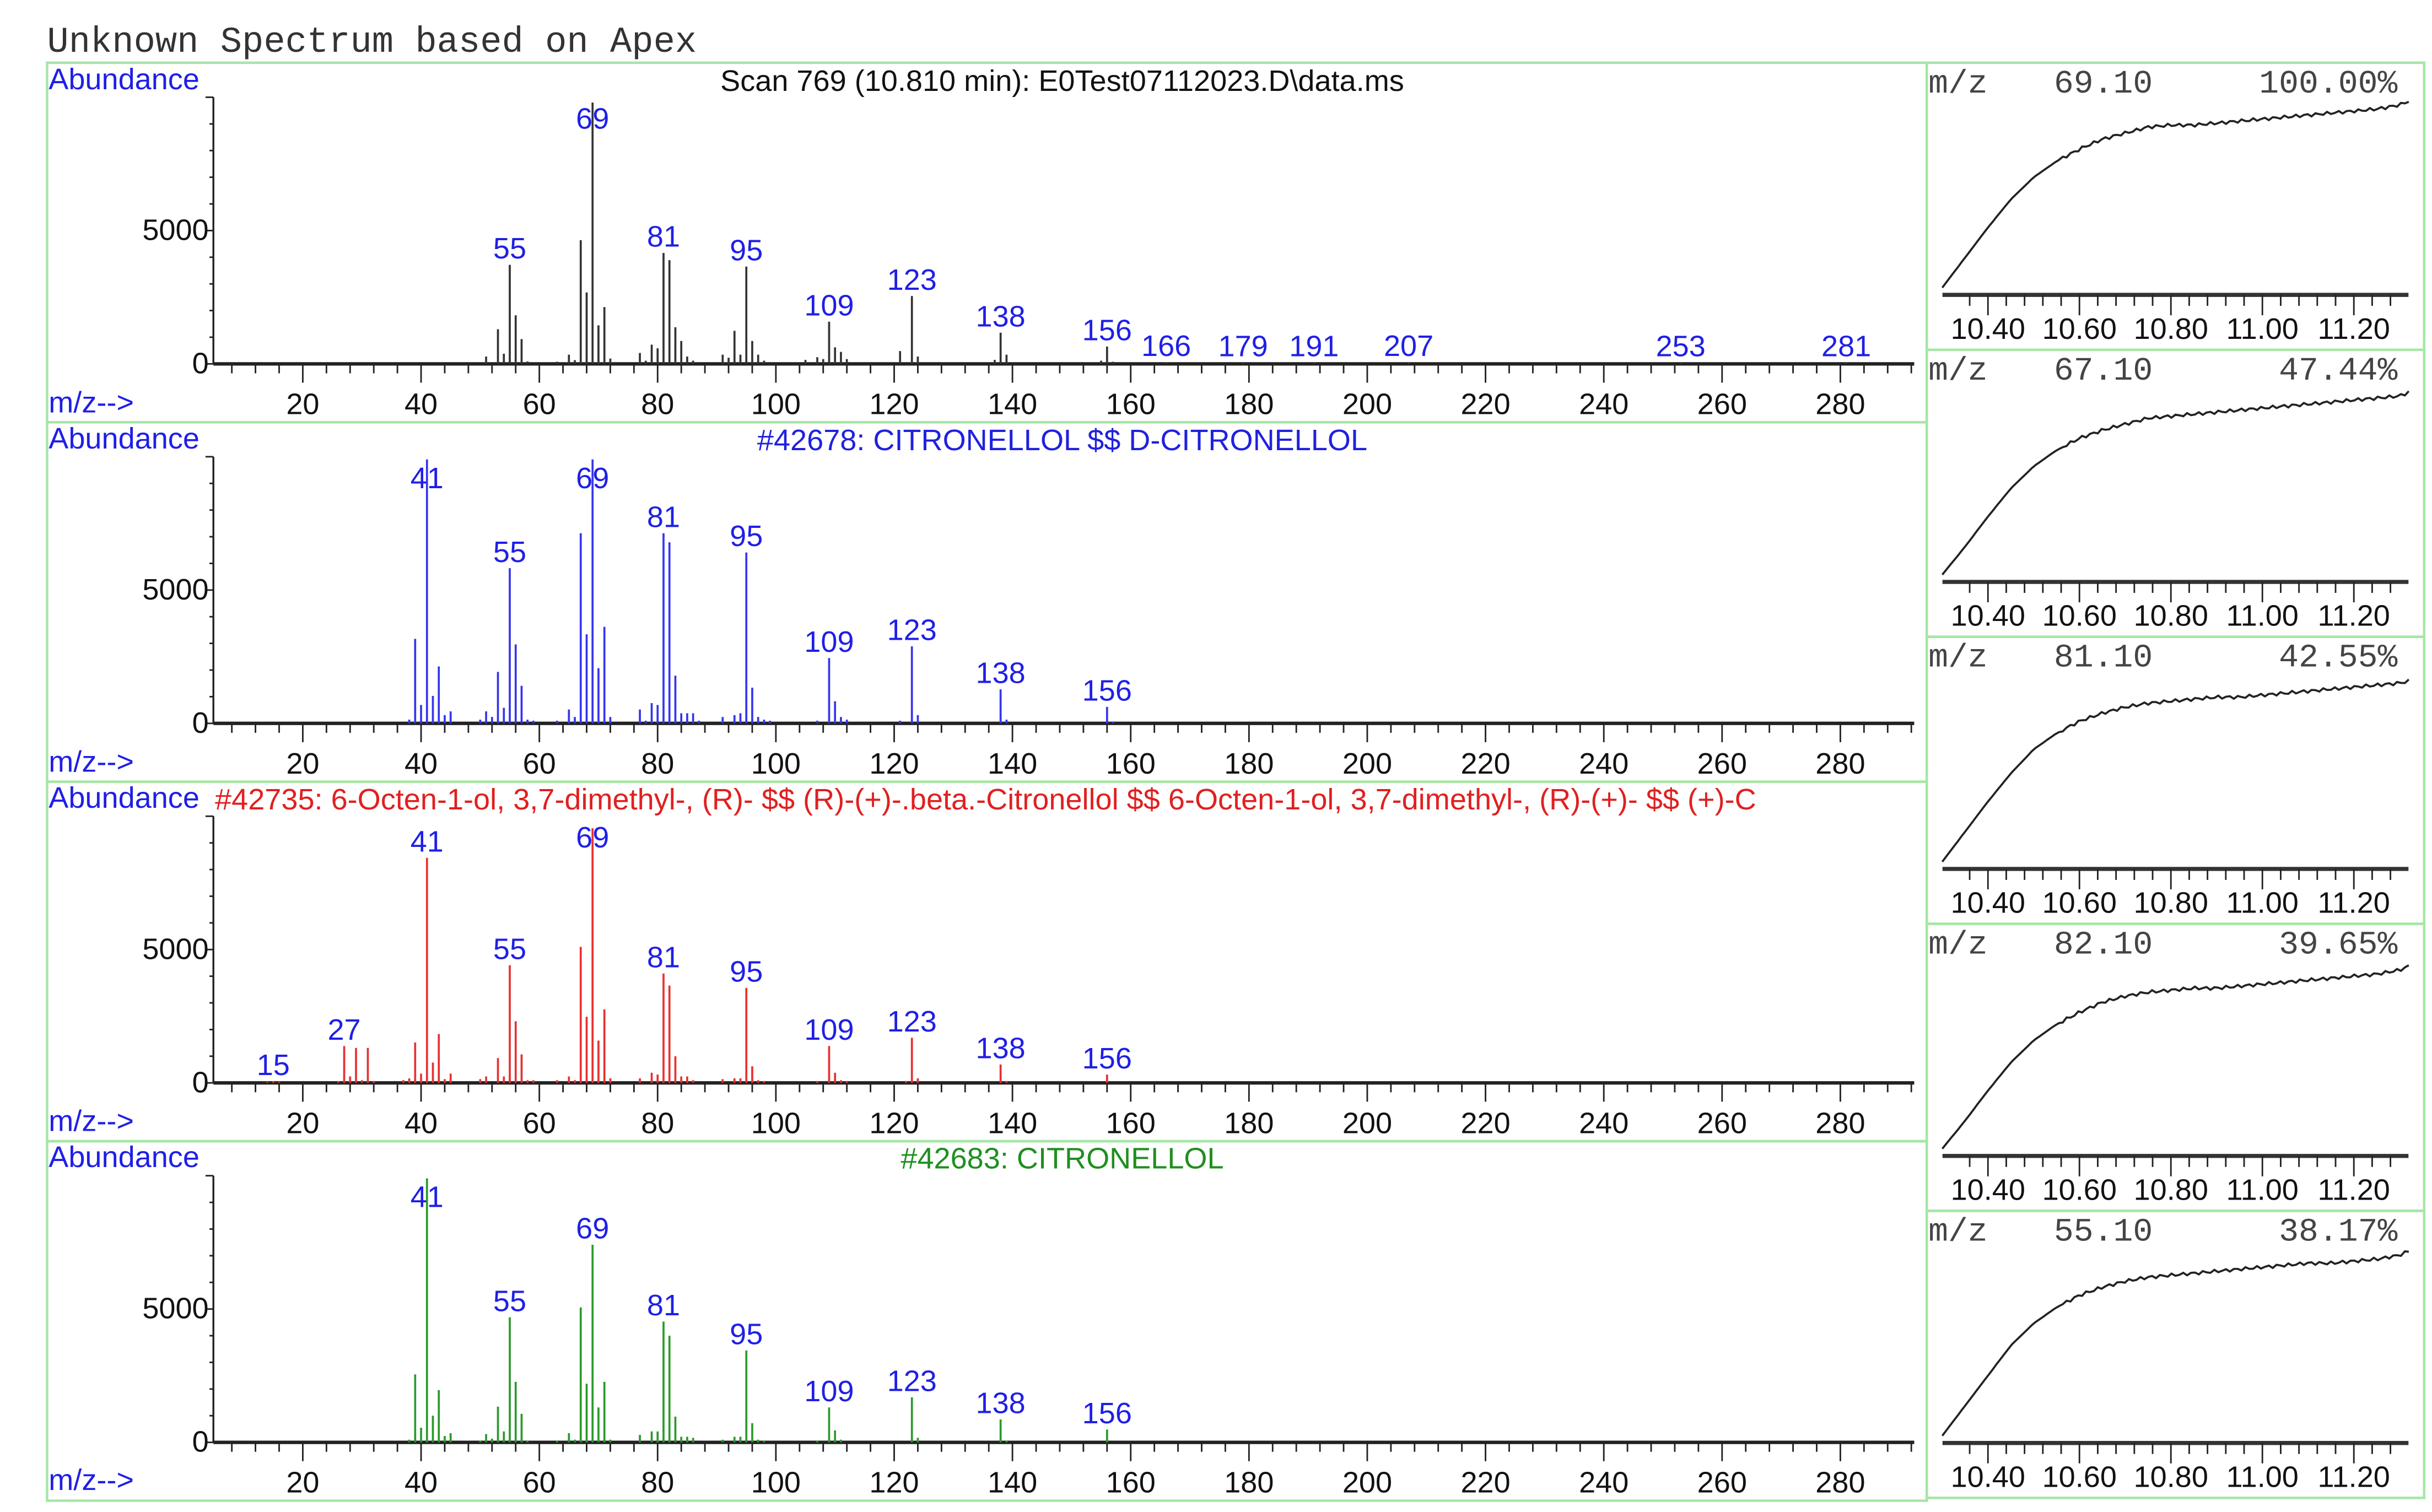  Describe the element at coordinates (1166, 346) in the screenshot. I see `peak-label-166: 166` at that location.